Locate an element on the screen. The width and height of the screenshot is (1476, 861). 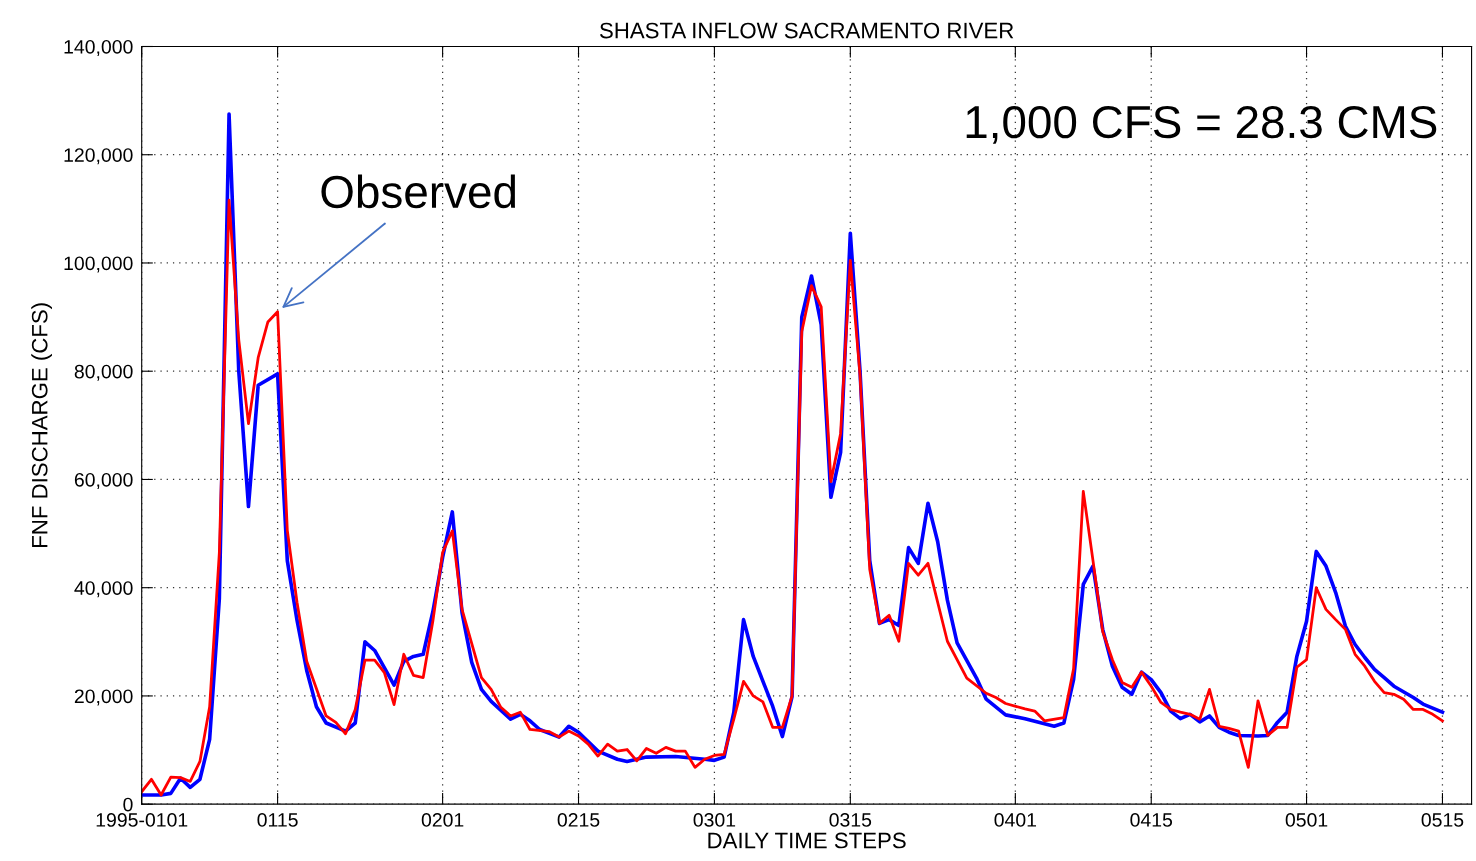
x-tick-label: 1995-0101 is located at coordinates (142, 820).